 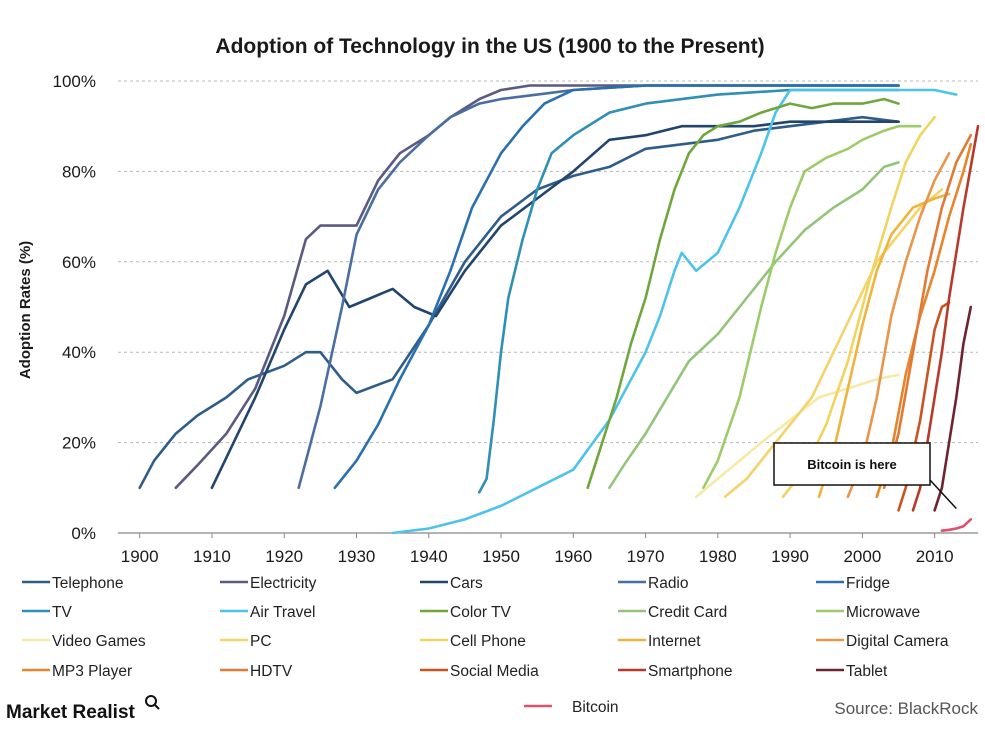 I want to click on x-tick-label: 1930, so click(x=357, y=556).